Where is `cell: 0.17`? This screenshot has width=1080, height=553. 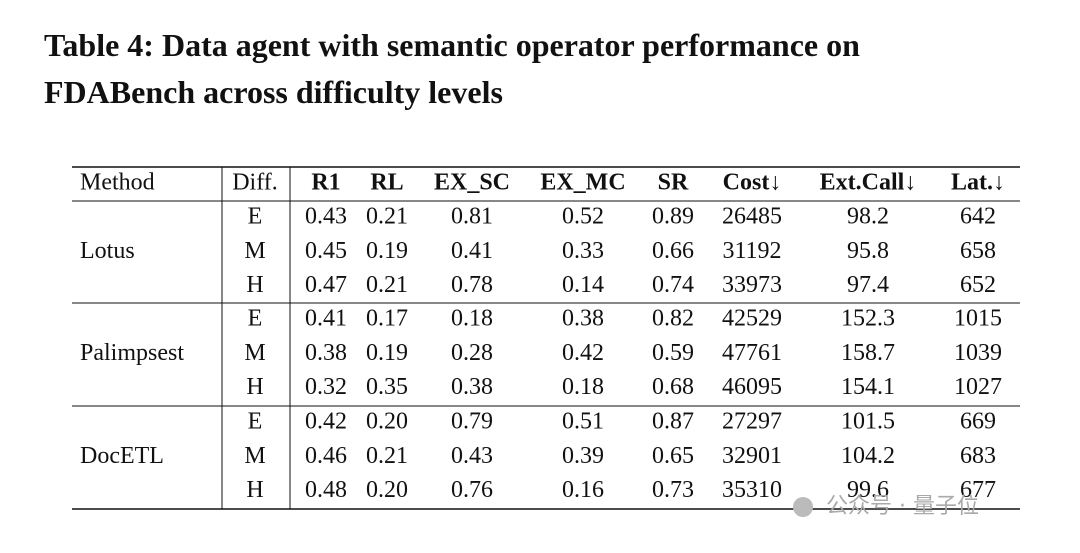 cell: 0.17 is located at coordinates (387, 319).